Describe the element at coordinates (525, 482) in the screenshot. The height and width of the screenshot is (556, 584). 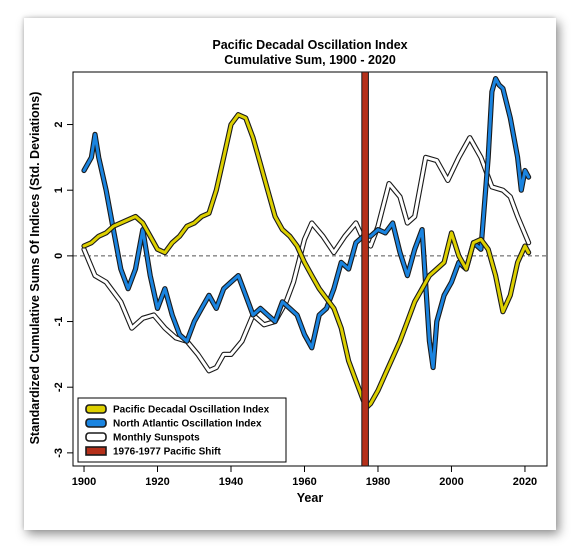
I see `x-tick-label: 2020` at that location.